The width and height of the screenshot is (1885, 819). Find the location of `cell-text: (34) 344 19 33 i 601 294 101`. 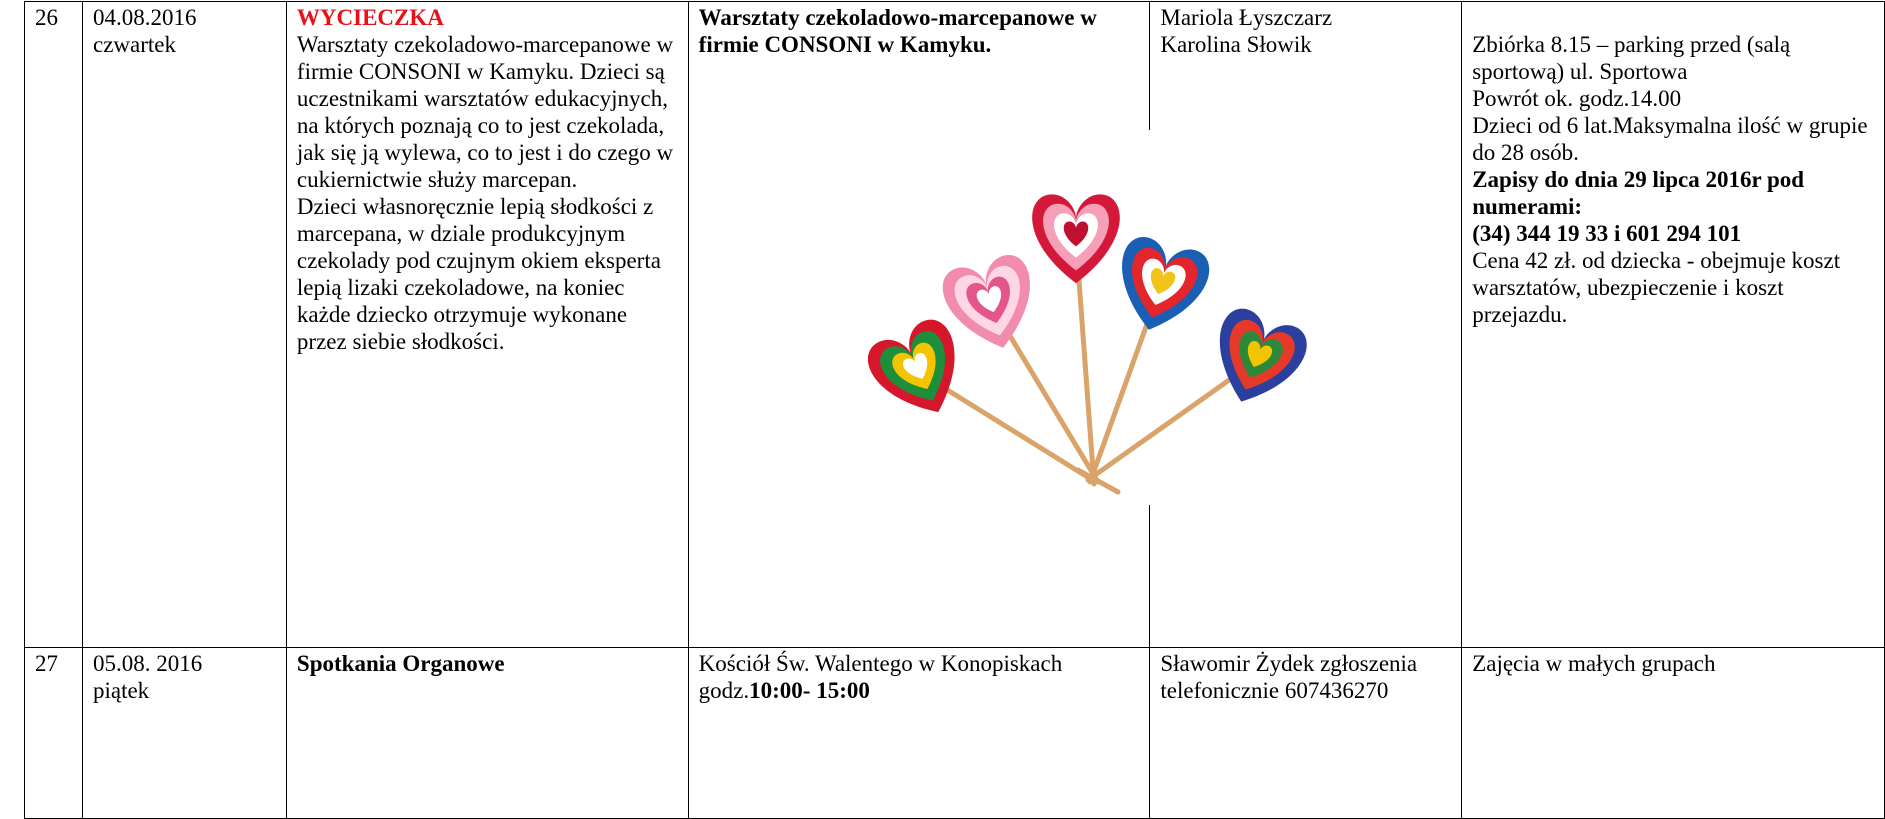

cell-text: (34) 344 19 33 i 601 294 101 is located at coordinates (1607, 233).